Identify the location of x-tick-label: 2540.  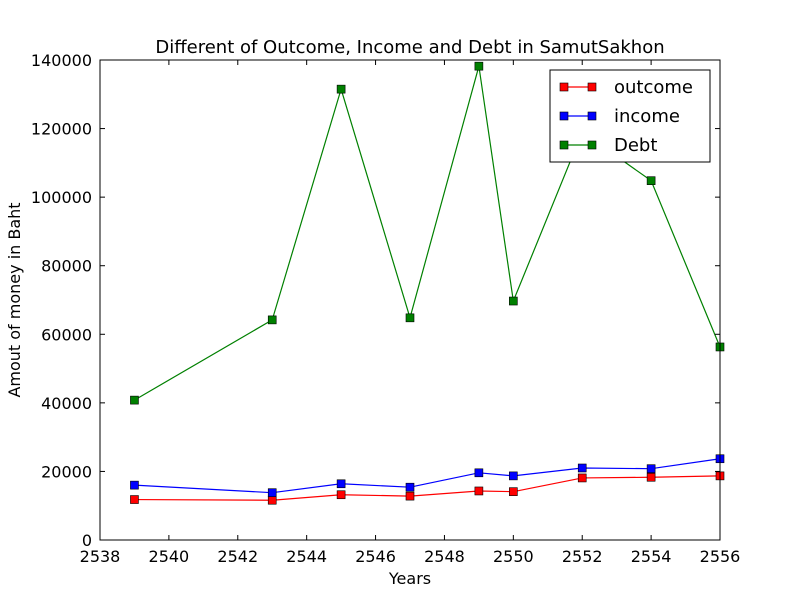
(169, 556).